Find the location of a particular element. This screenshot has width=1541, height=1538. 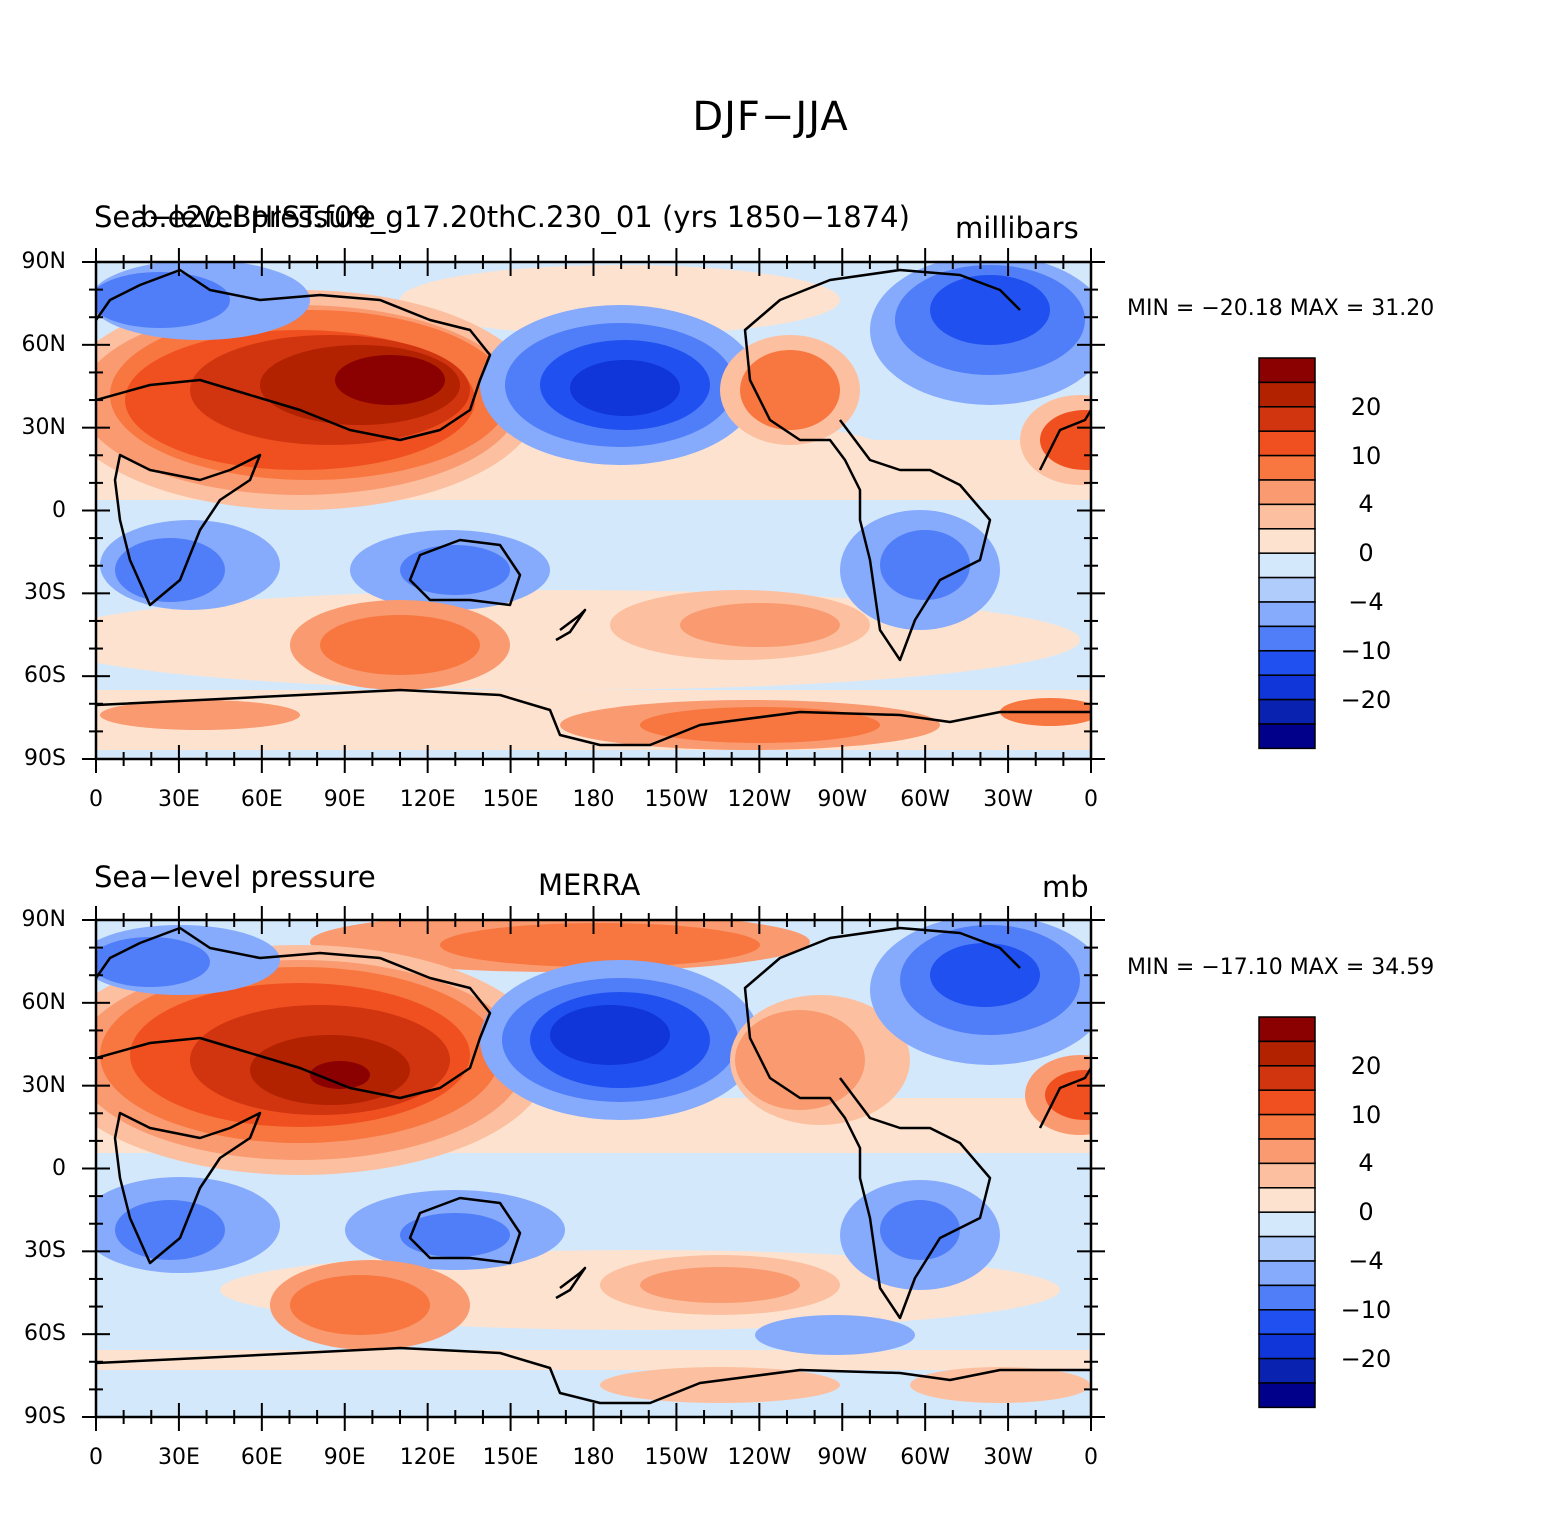

colorbar-label: −4 is located at coordinates (1366, 602).